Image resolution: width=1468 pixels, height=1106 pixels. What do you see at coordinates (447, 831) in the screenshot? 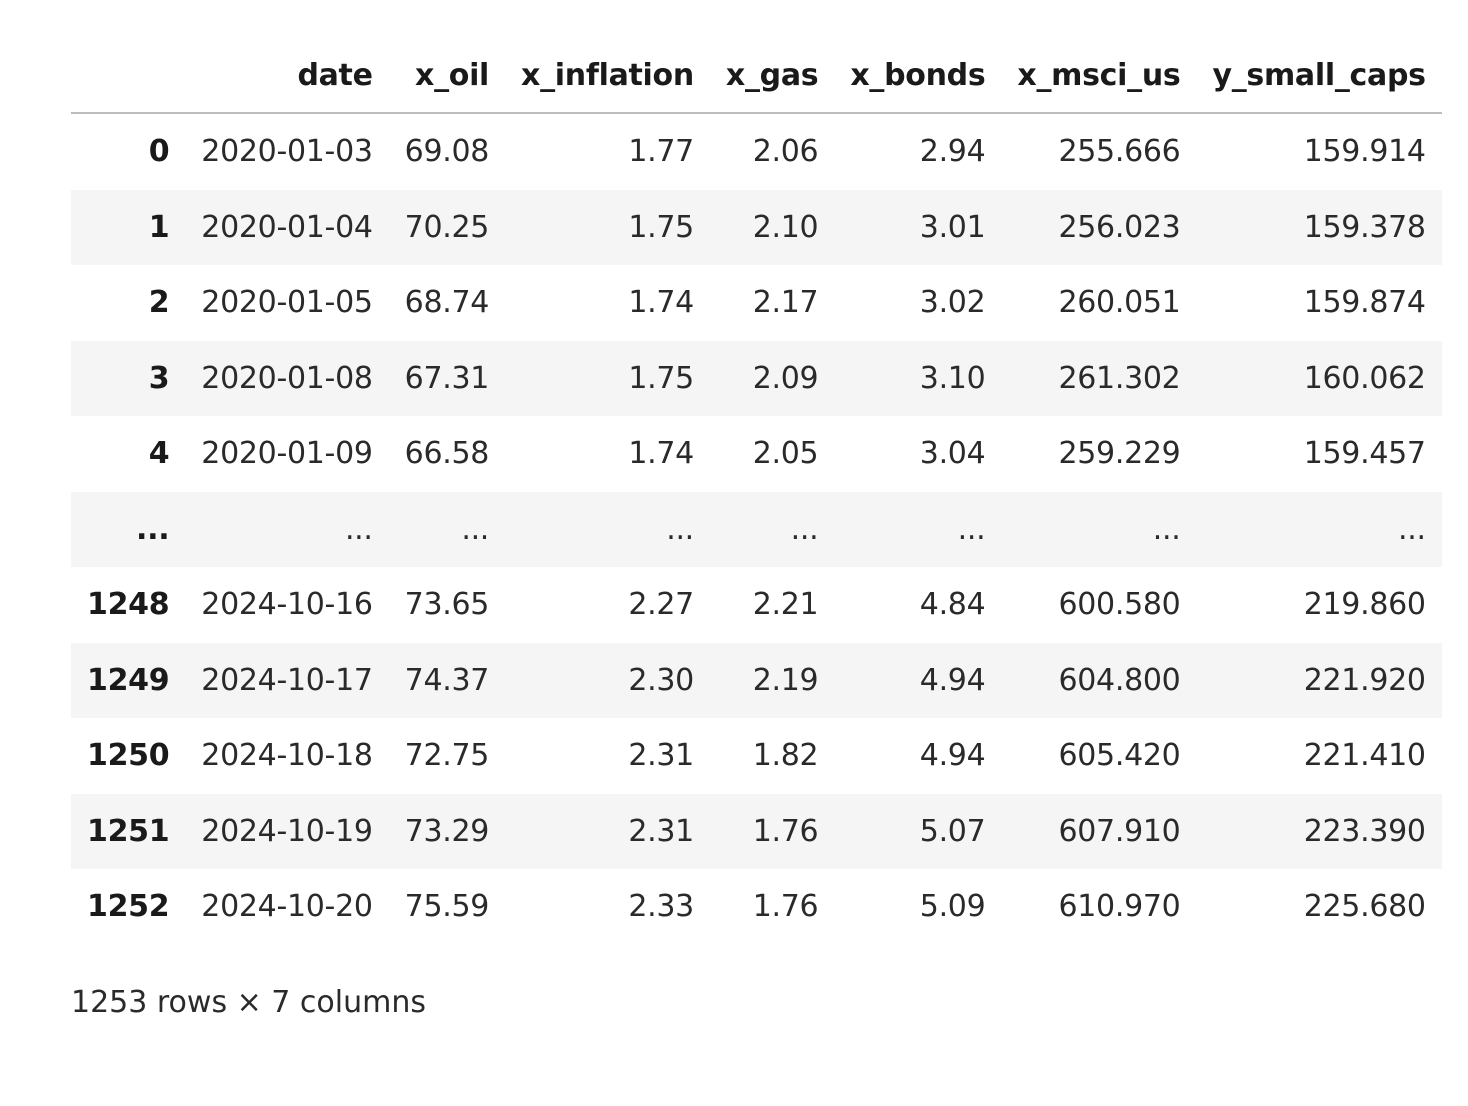
I see `cell-x-oil: 73.29` at bounding box center [447, 831].